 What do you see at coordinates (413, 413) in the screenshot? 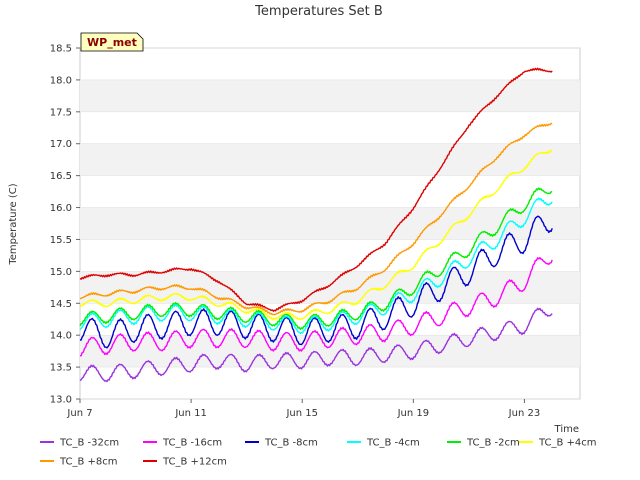
I see `x-tick-label: Jun 19` at bounding box center [413, 413].